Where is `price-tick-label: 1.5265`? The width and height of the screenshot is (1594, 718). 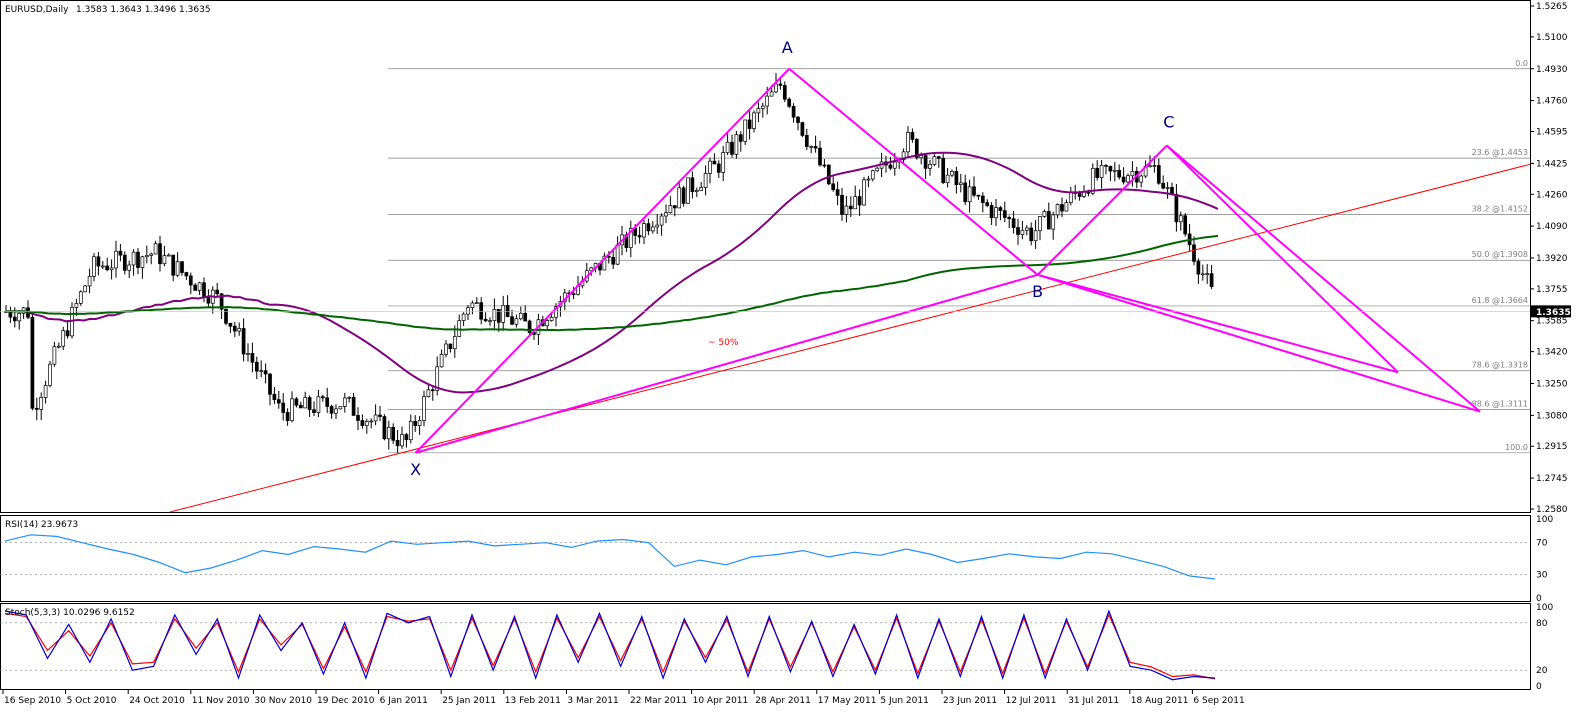
price-tick-label: 1.5265 is located at coordinates (1552, 7).